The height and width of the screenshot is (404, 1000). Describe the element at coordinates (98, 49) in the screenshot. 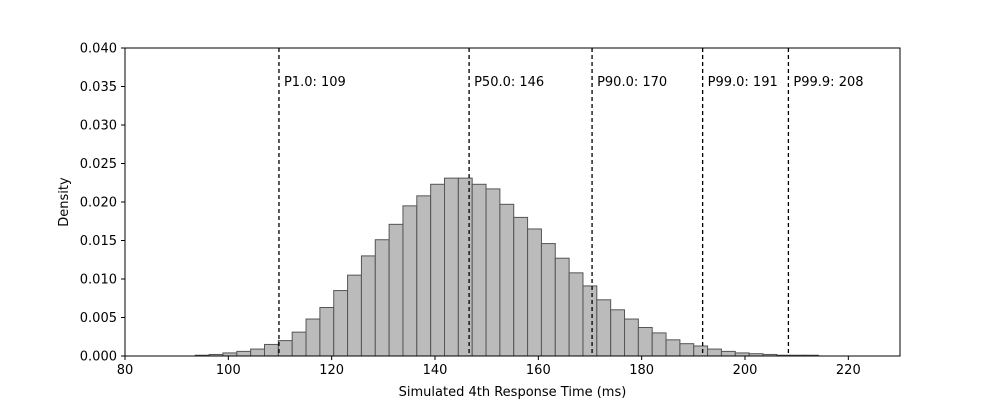

I see `y-tick-label: 0.040` at that location.